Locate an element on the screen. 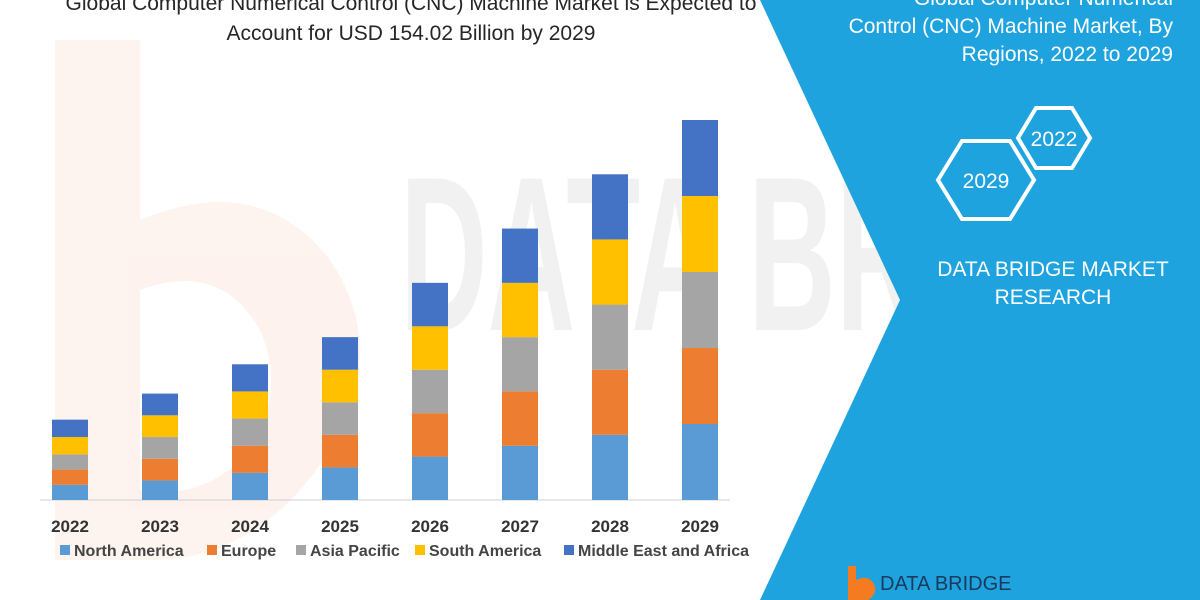  hexagon-2022-label: 2022 is located at coordinates (1054, 139).